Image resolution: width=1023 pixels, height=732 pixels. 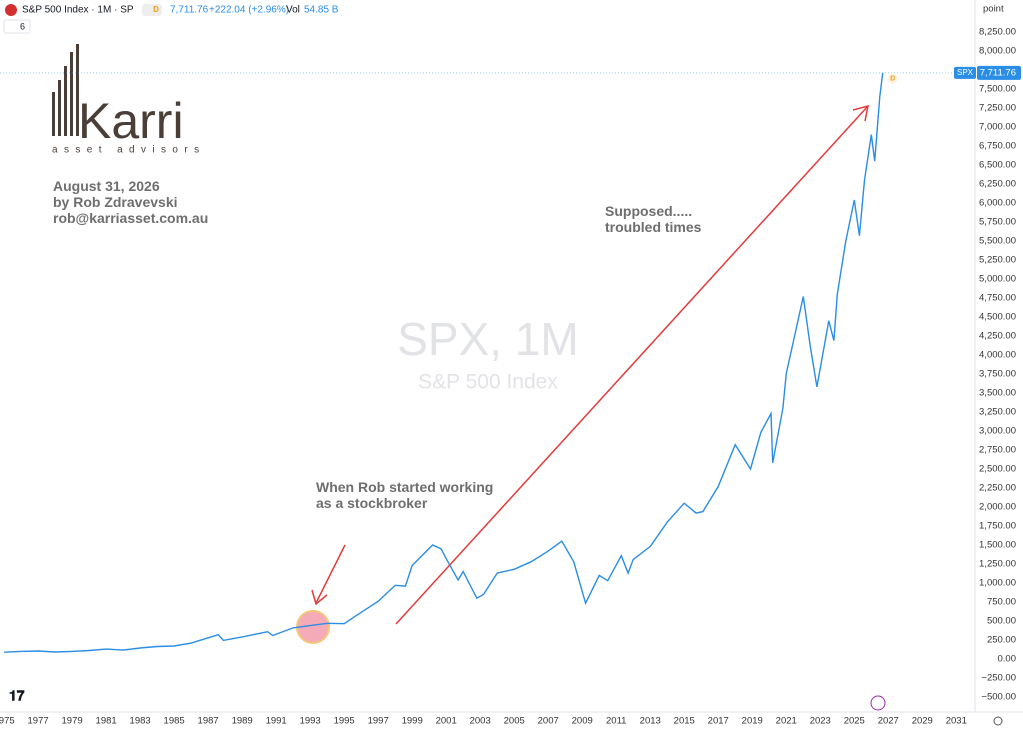 I want to click on x-tick-label: 2011, so click(x=616, y=721).